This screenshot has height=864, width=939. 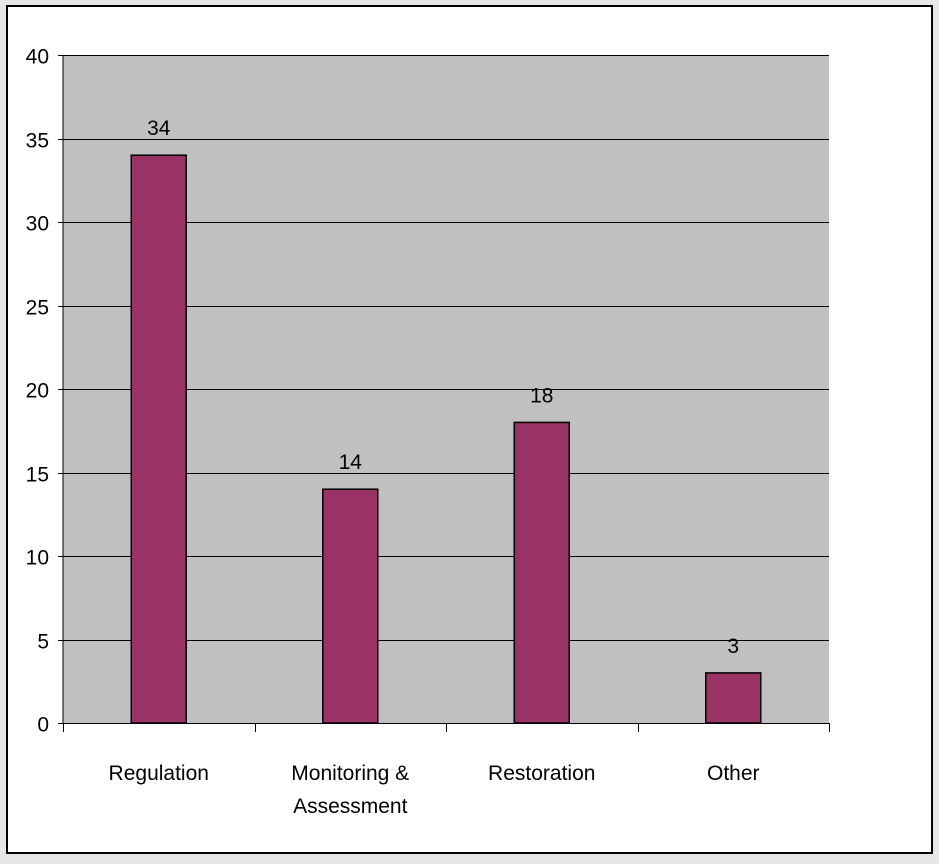 I want to click on x-tick-label: Monitoring &, so click(x=350, y=773).